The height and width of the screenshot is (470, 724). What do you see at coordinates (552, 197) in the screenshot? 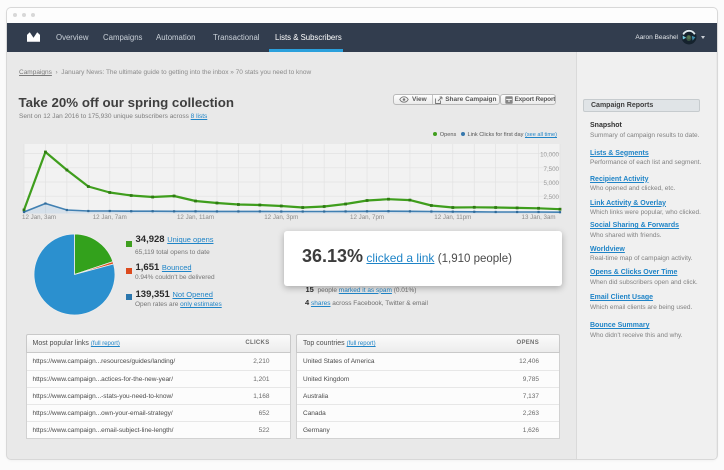
I see `svg-text: 2,500` at bounding box center [552, 197].